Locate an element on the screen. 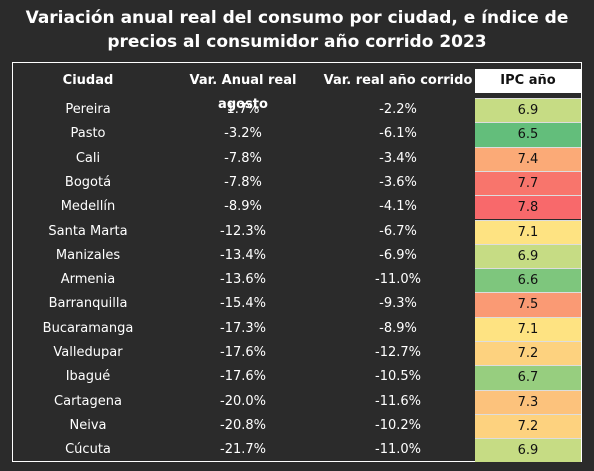 The height and width of the screenshot is (471, 594). table-cell: -9.3% is located at coordinates (398, 304).